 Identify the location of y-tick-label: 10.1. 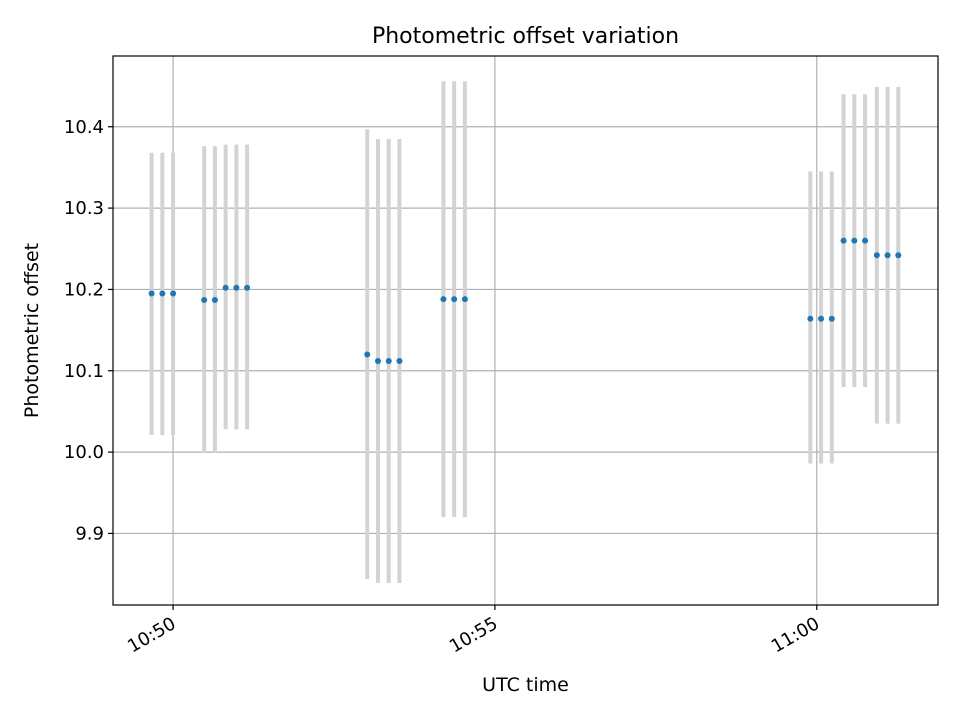
(84, 371).